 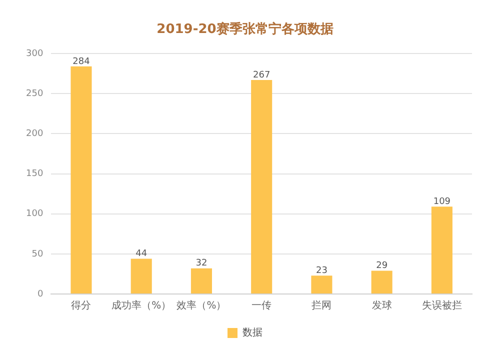 What do you see at coordinates (262, 306) in the screenshot?
I see `x-tick-label: 一传` at bounding box center [262, 306].